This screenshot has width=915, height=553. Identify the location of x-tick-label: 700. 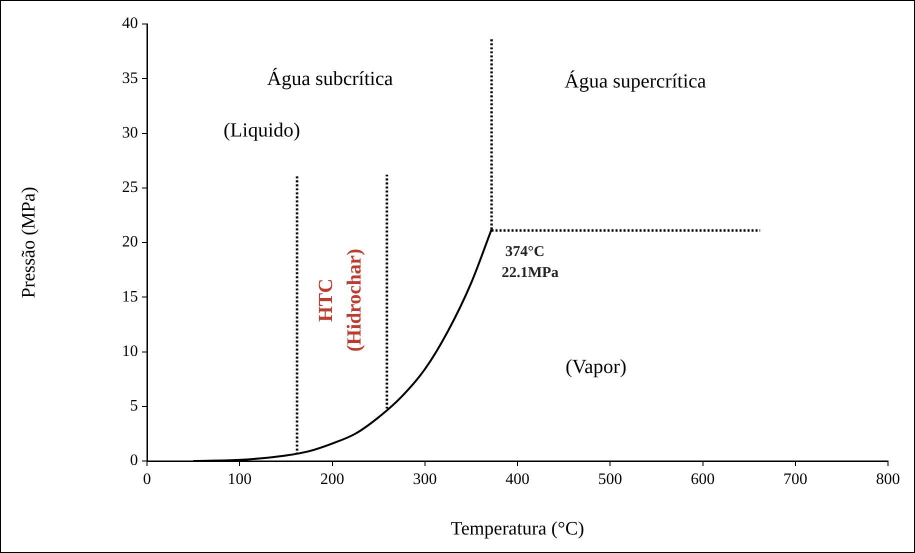
(795, 479).